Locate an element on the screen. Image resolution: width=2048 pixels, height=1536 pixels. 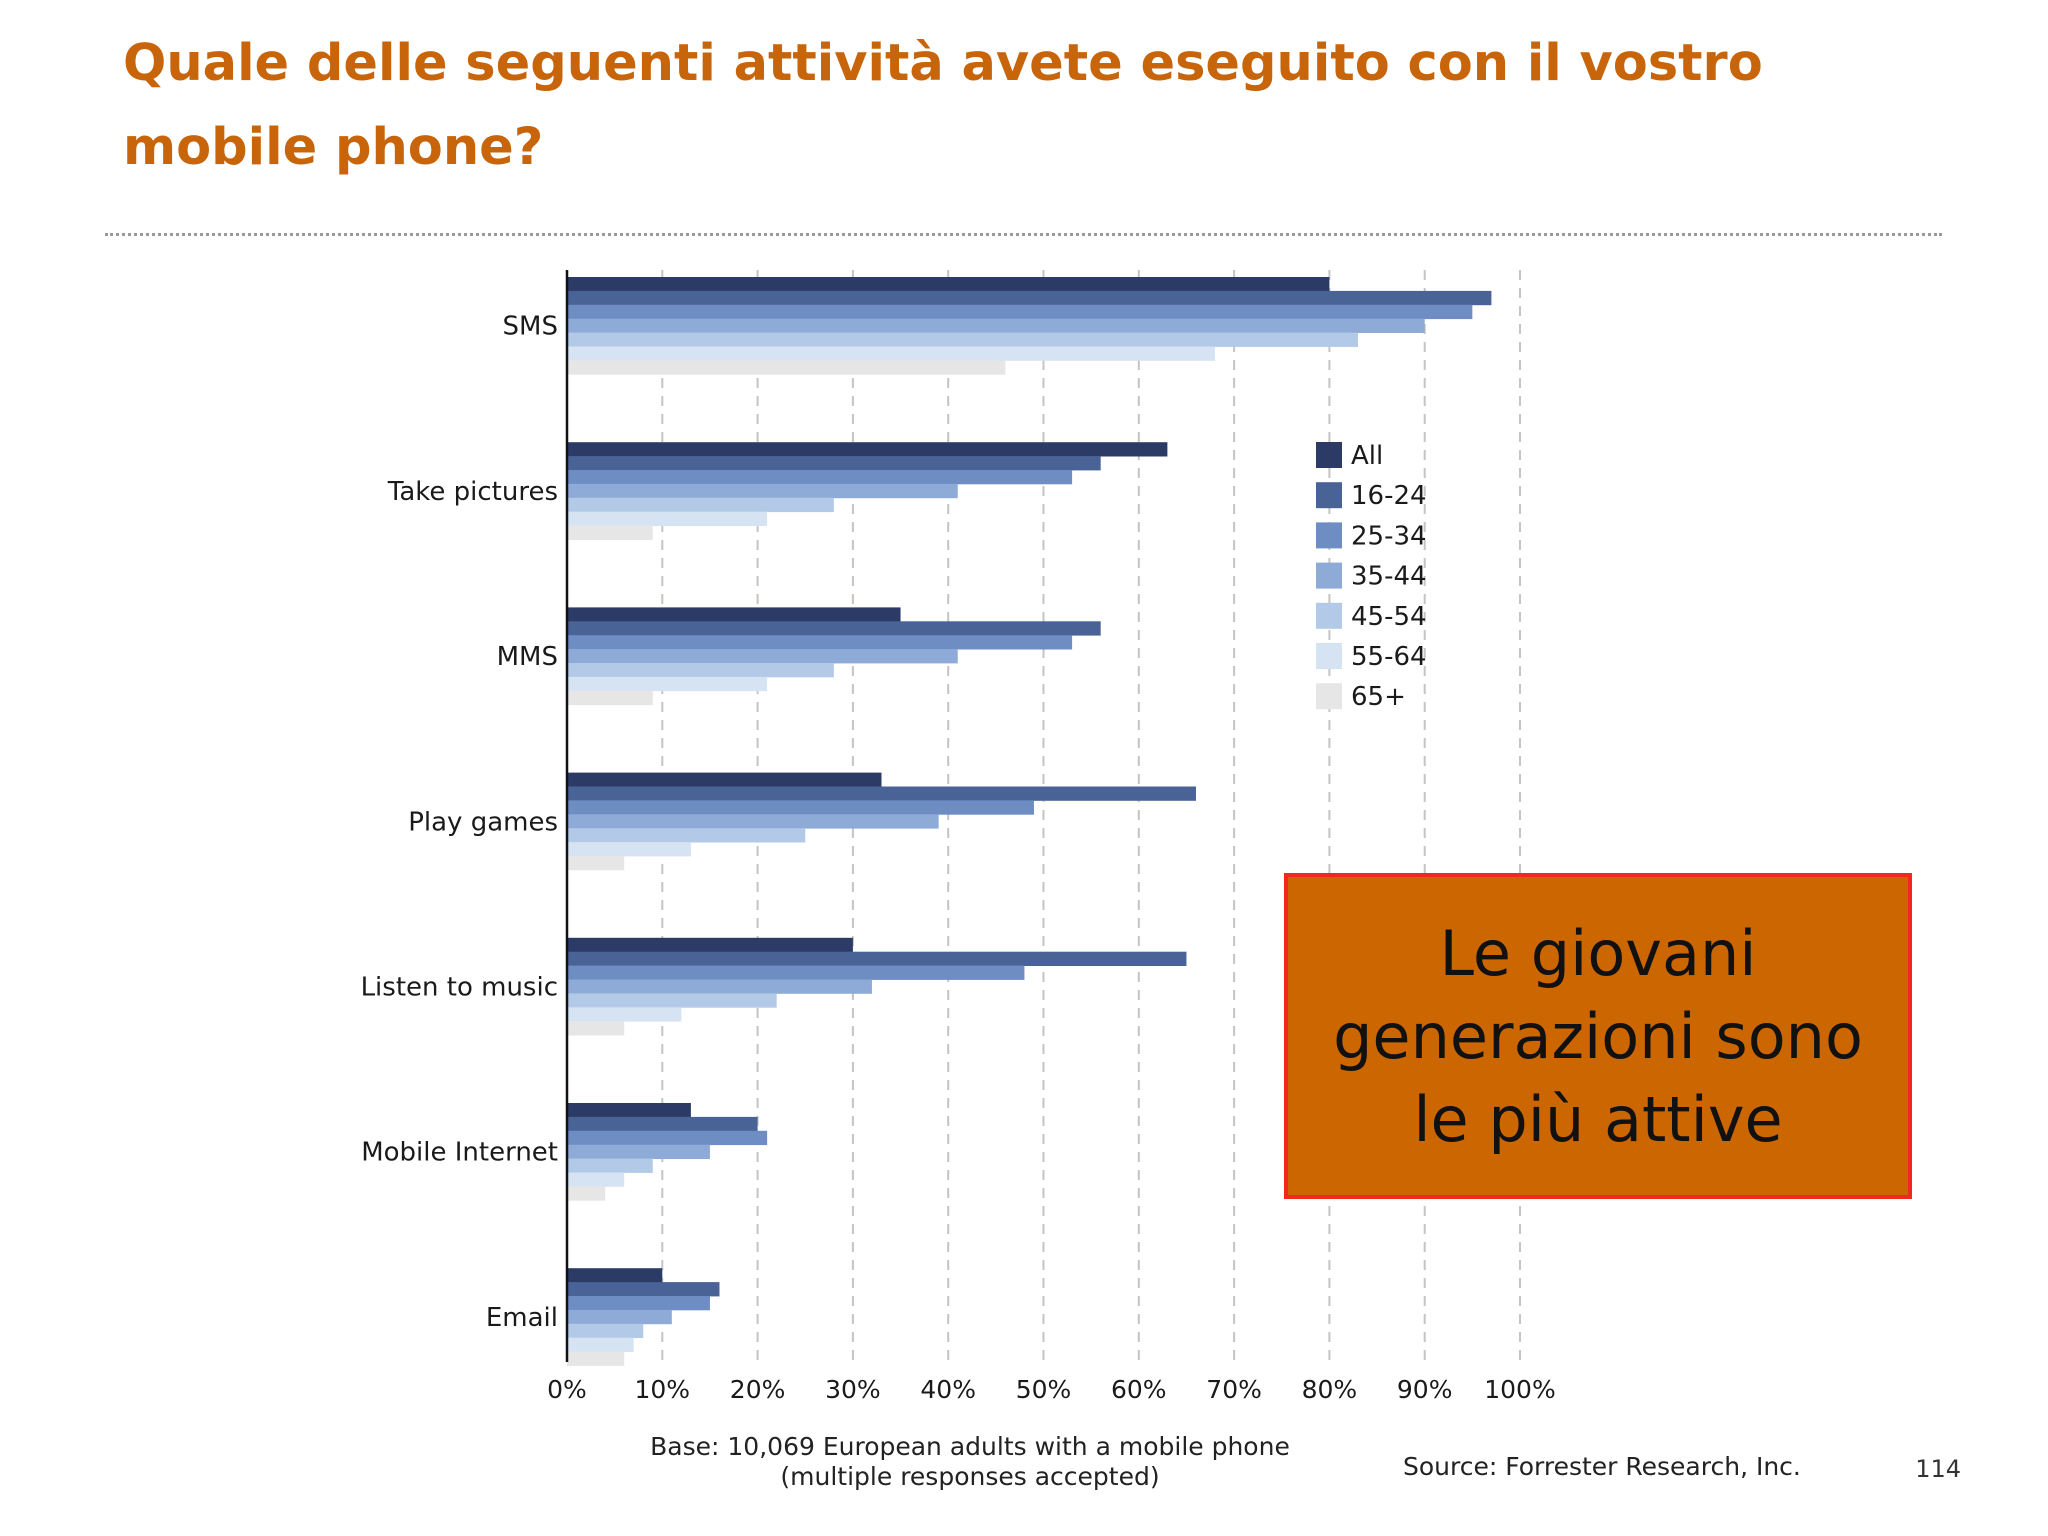
source-note: Source: Forrester Research, Inc. is located at coordinates (1602, 1466).